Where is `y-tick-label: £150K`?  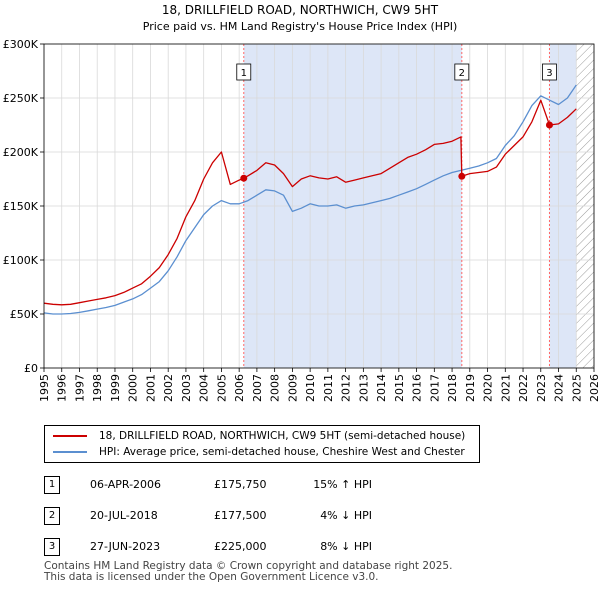 y-tick-label: £150K is located at coordinates (21, 206).